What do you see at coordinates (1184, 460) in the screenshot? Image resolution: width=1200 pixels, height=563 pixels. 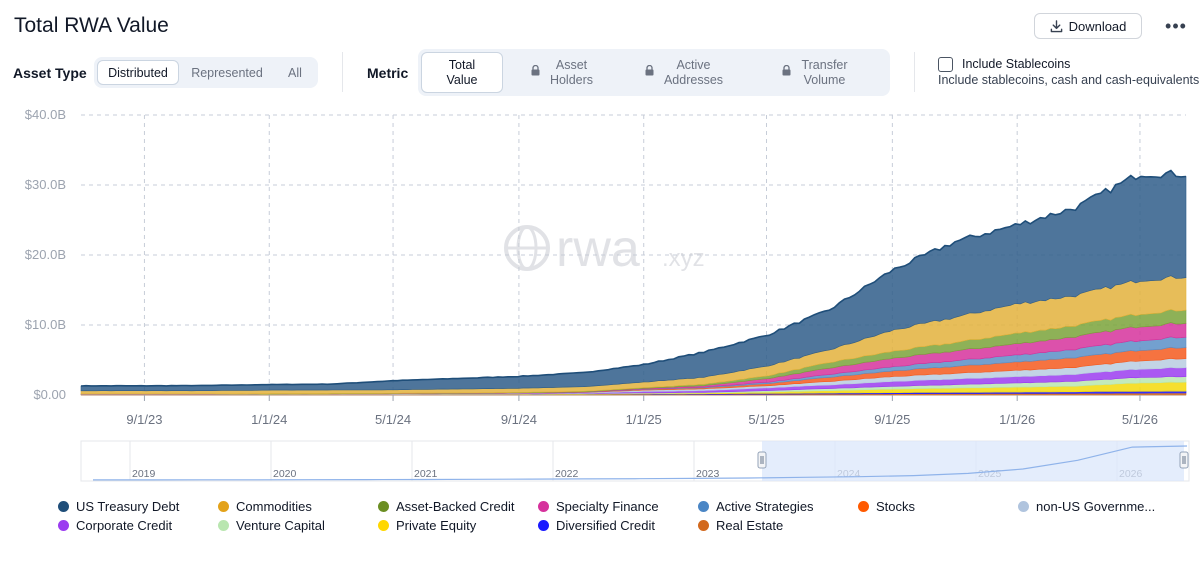 I see `navigator-handle-right` at bounding box center [1184, 460].